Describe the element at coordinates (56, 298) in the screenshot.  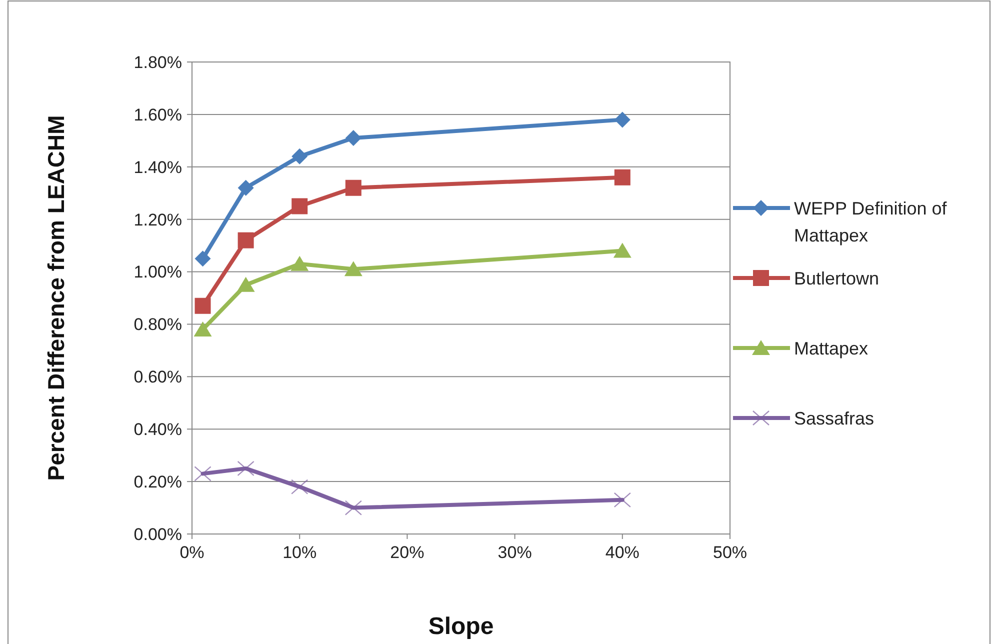
I see `y-axis-title: Percent Difference from LEACHM` at that location.